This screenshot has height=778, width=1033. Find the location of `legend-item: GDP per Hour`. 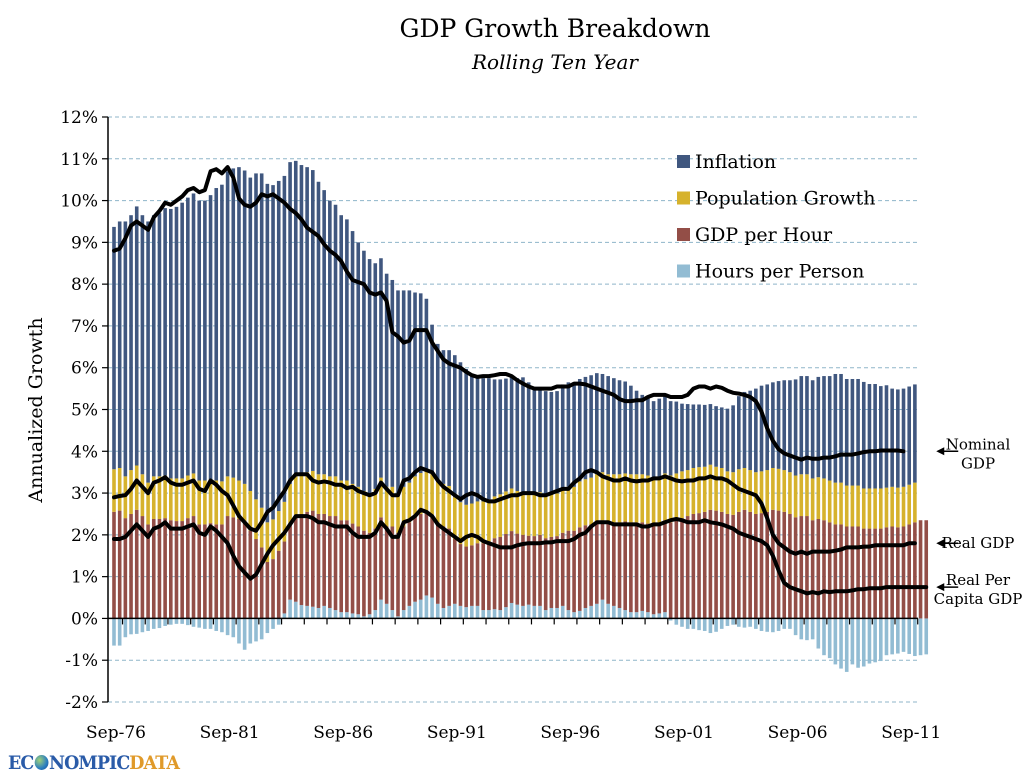

legend-item: GDP per Hour is located at coordinates (755, 235).